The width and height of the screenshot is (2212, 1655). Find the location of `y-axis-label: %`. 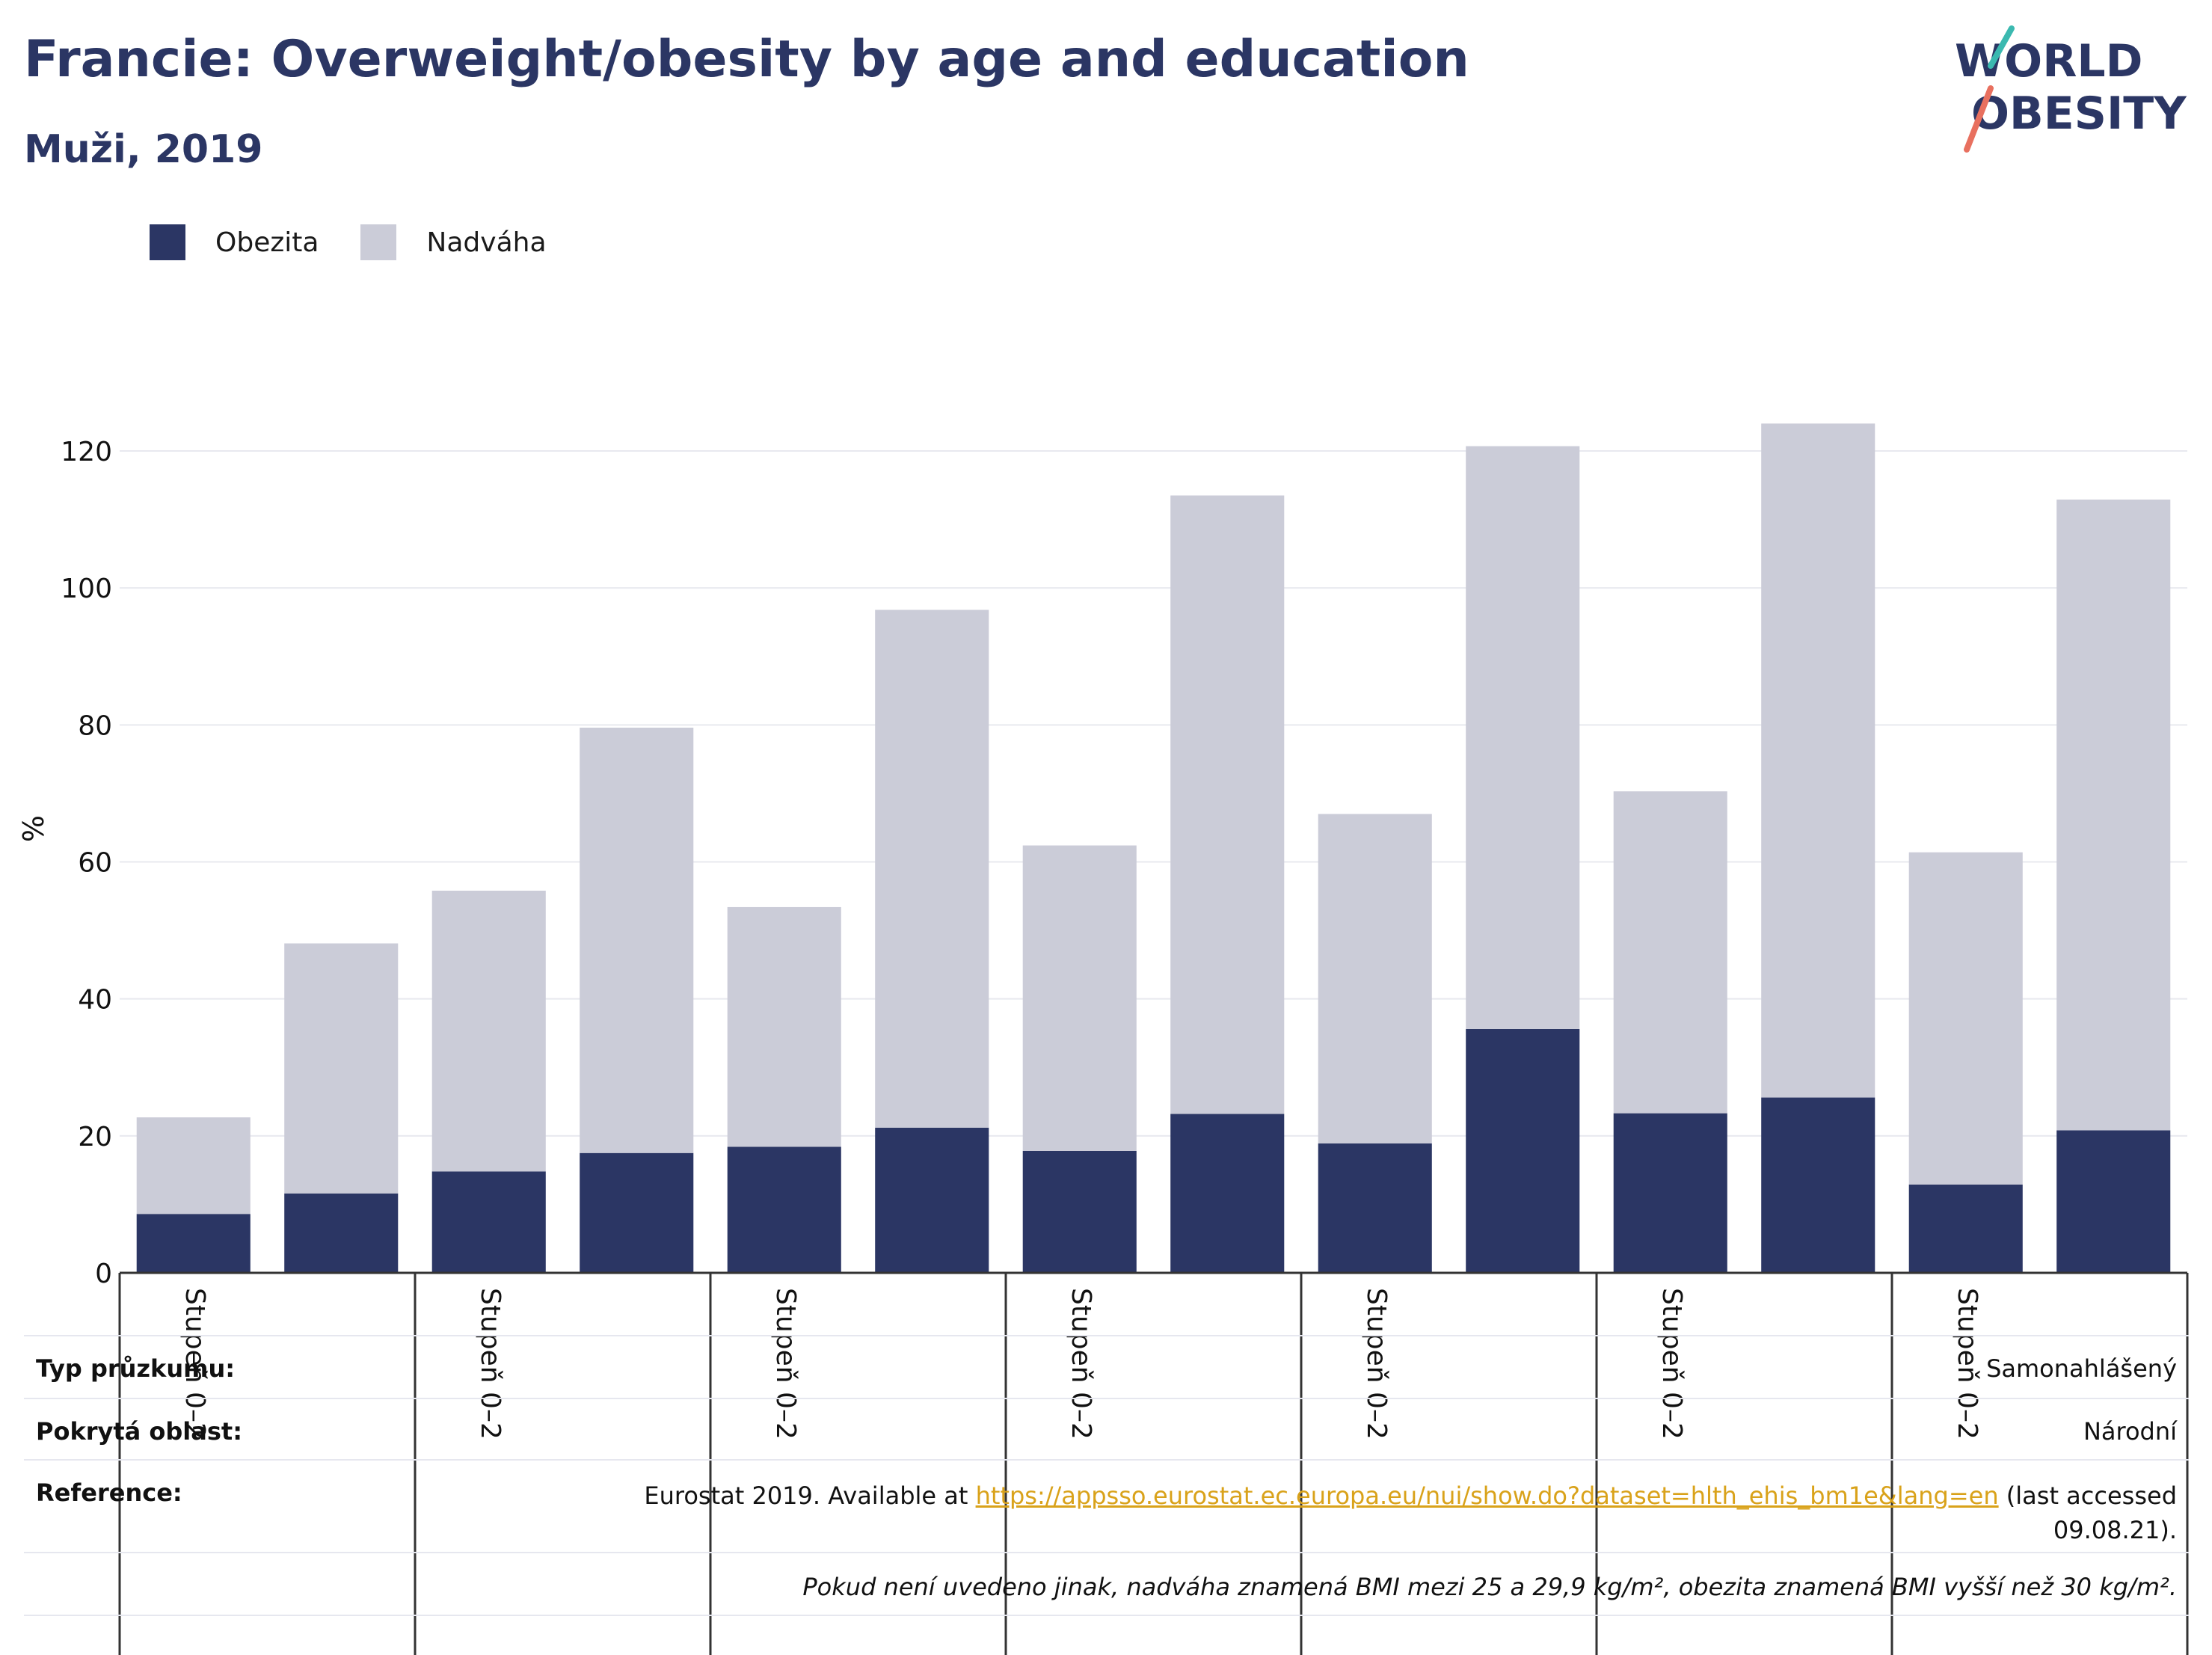

y-axis-label: % is located at coordinates (33, 828).